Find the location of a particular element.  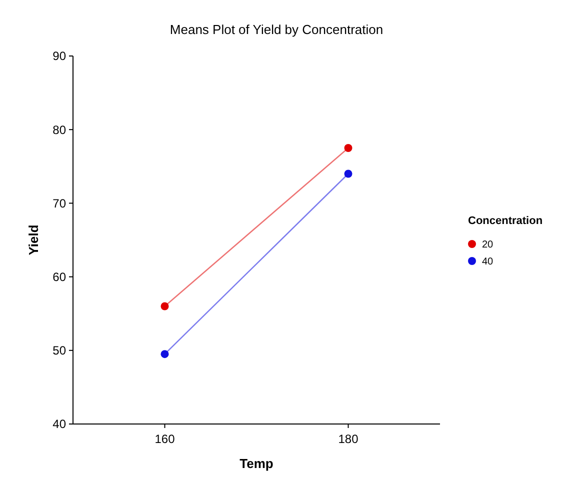

legend-title: Concentration is located at coordinates (505, 221).